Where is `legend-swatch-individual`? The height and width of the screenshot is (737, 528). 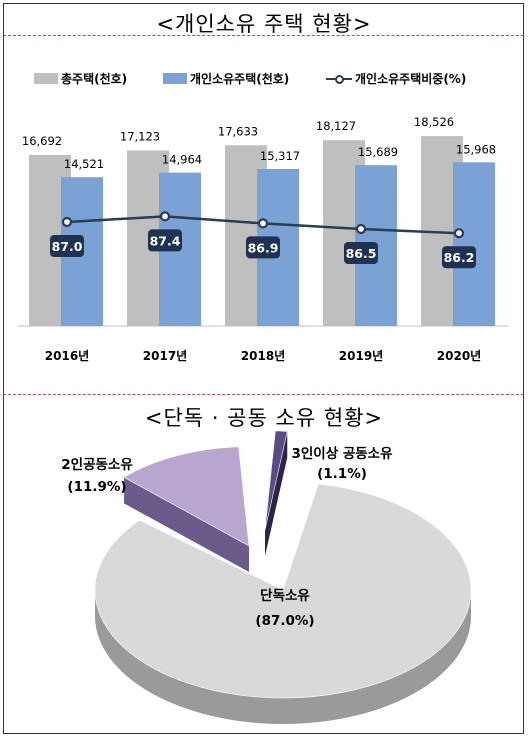 legend-swatch-individual is located at coordinates (175, 78).